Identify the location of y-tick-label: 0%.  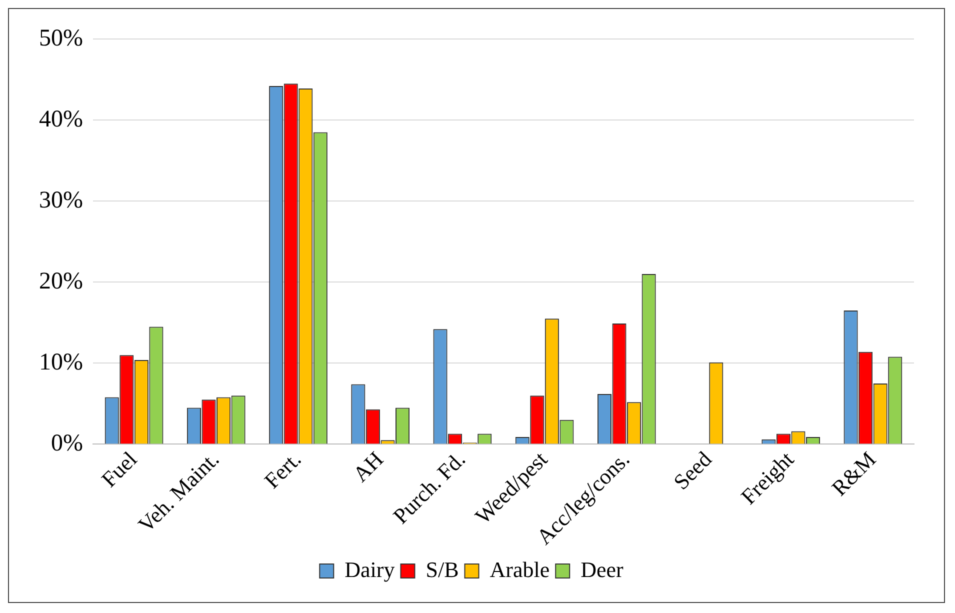
(66, 443).